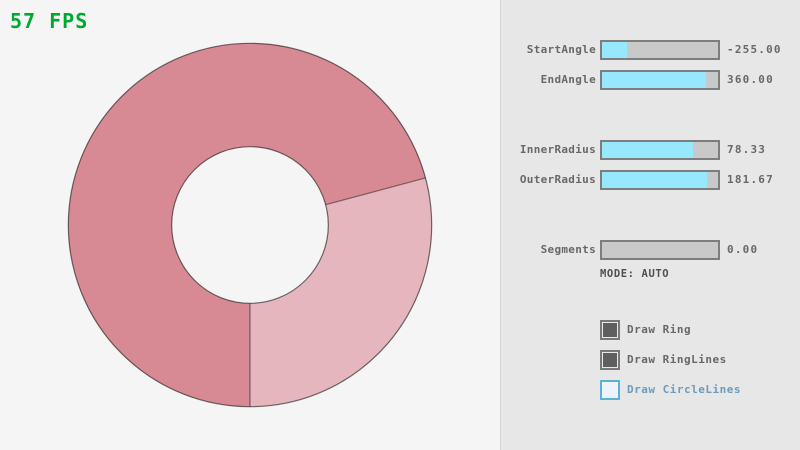  Describe the element at coordinates (677, 359) in the screenshot. I see `checkbox-label-draw-ringlines: Draw RingLines` at that location.